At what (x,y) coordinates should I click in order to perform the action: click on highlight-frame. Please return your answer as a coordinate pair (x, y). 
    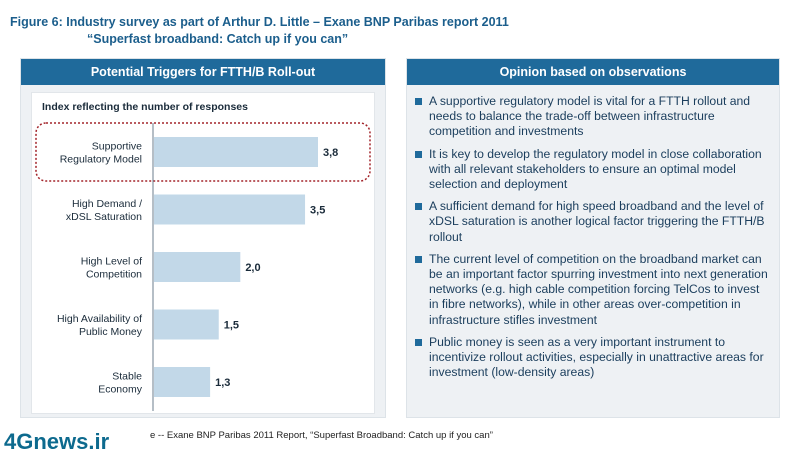
    Looking at the image, I should click on (203, 152).